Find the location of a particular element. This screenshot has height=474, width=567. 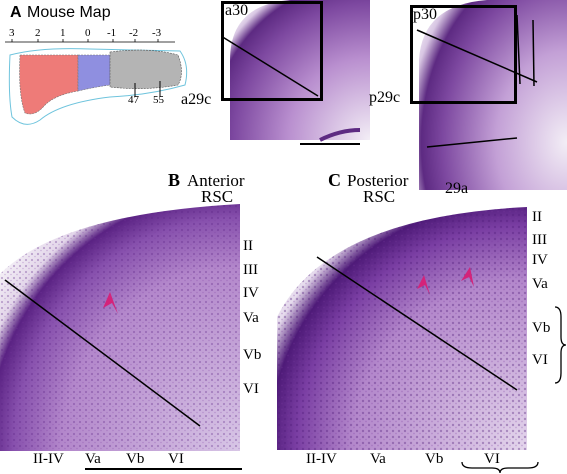

p30-box is located at coordinates (463, 54).